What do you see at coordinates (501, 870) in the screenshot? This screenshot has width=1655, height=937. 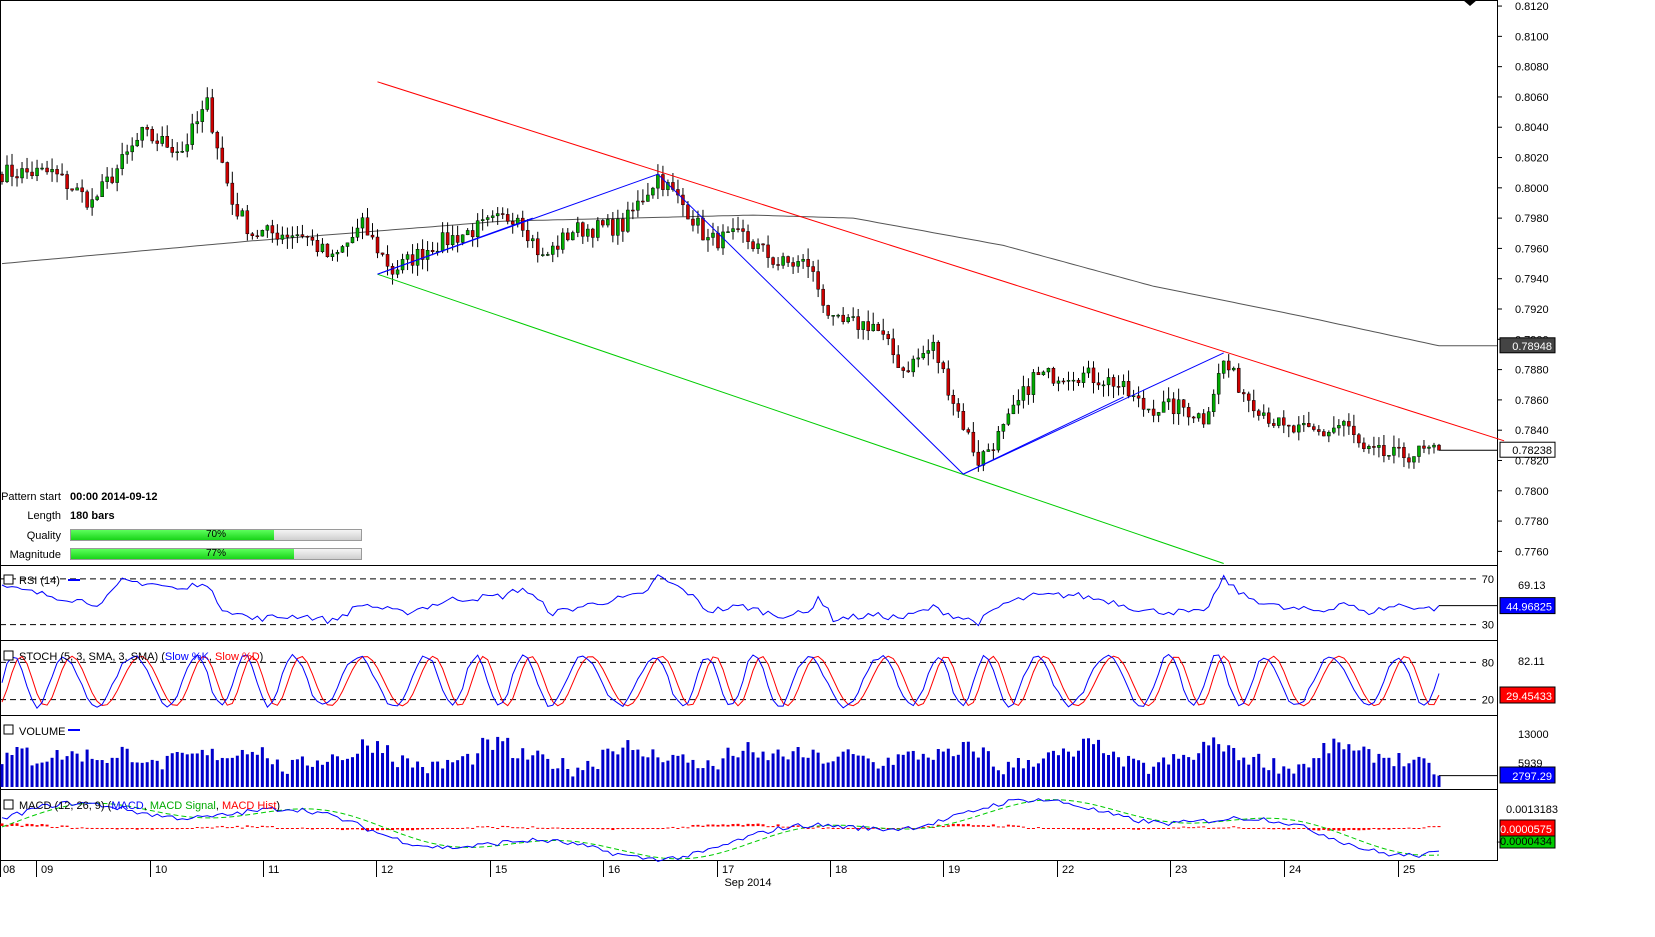 I see `date-label: 15` at bounding box center [501, 870].